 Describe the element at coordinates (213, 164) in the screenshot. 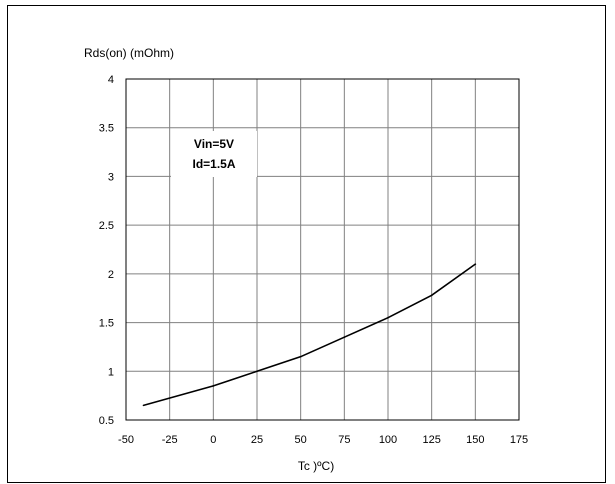

I see `annotation-id: Id=1.5A` at that location.